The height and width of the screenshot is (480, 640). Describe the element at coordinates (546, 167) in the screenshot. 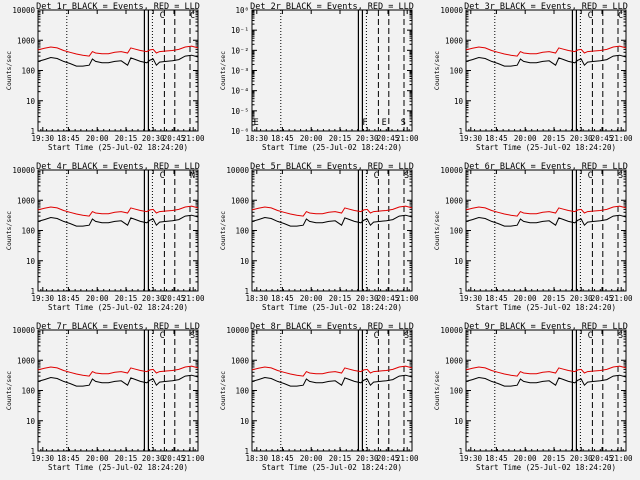

I see `panel-title: Det 6r BLACK = Events, RED = LLD` at that location.